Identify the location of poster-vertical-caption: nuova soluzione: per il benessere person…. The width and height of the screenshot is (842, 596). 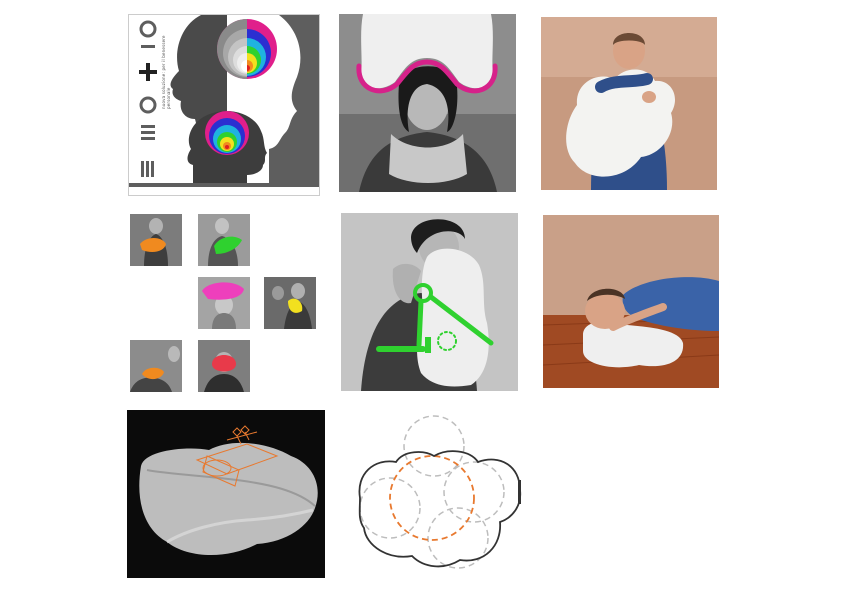
(166, 64).